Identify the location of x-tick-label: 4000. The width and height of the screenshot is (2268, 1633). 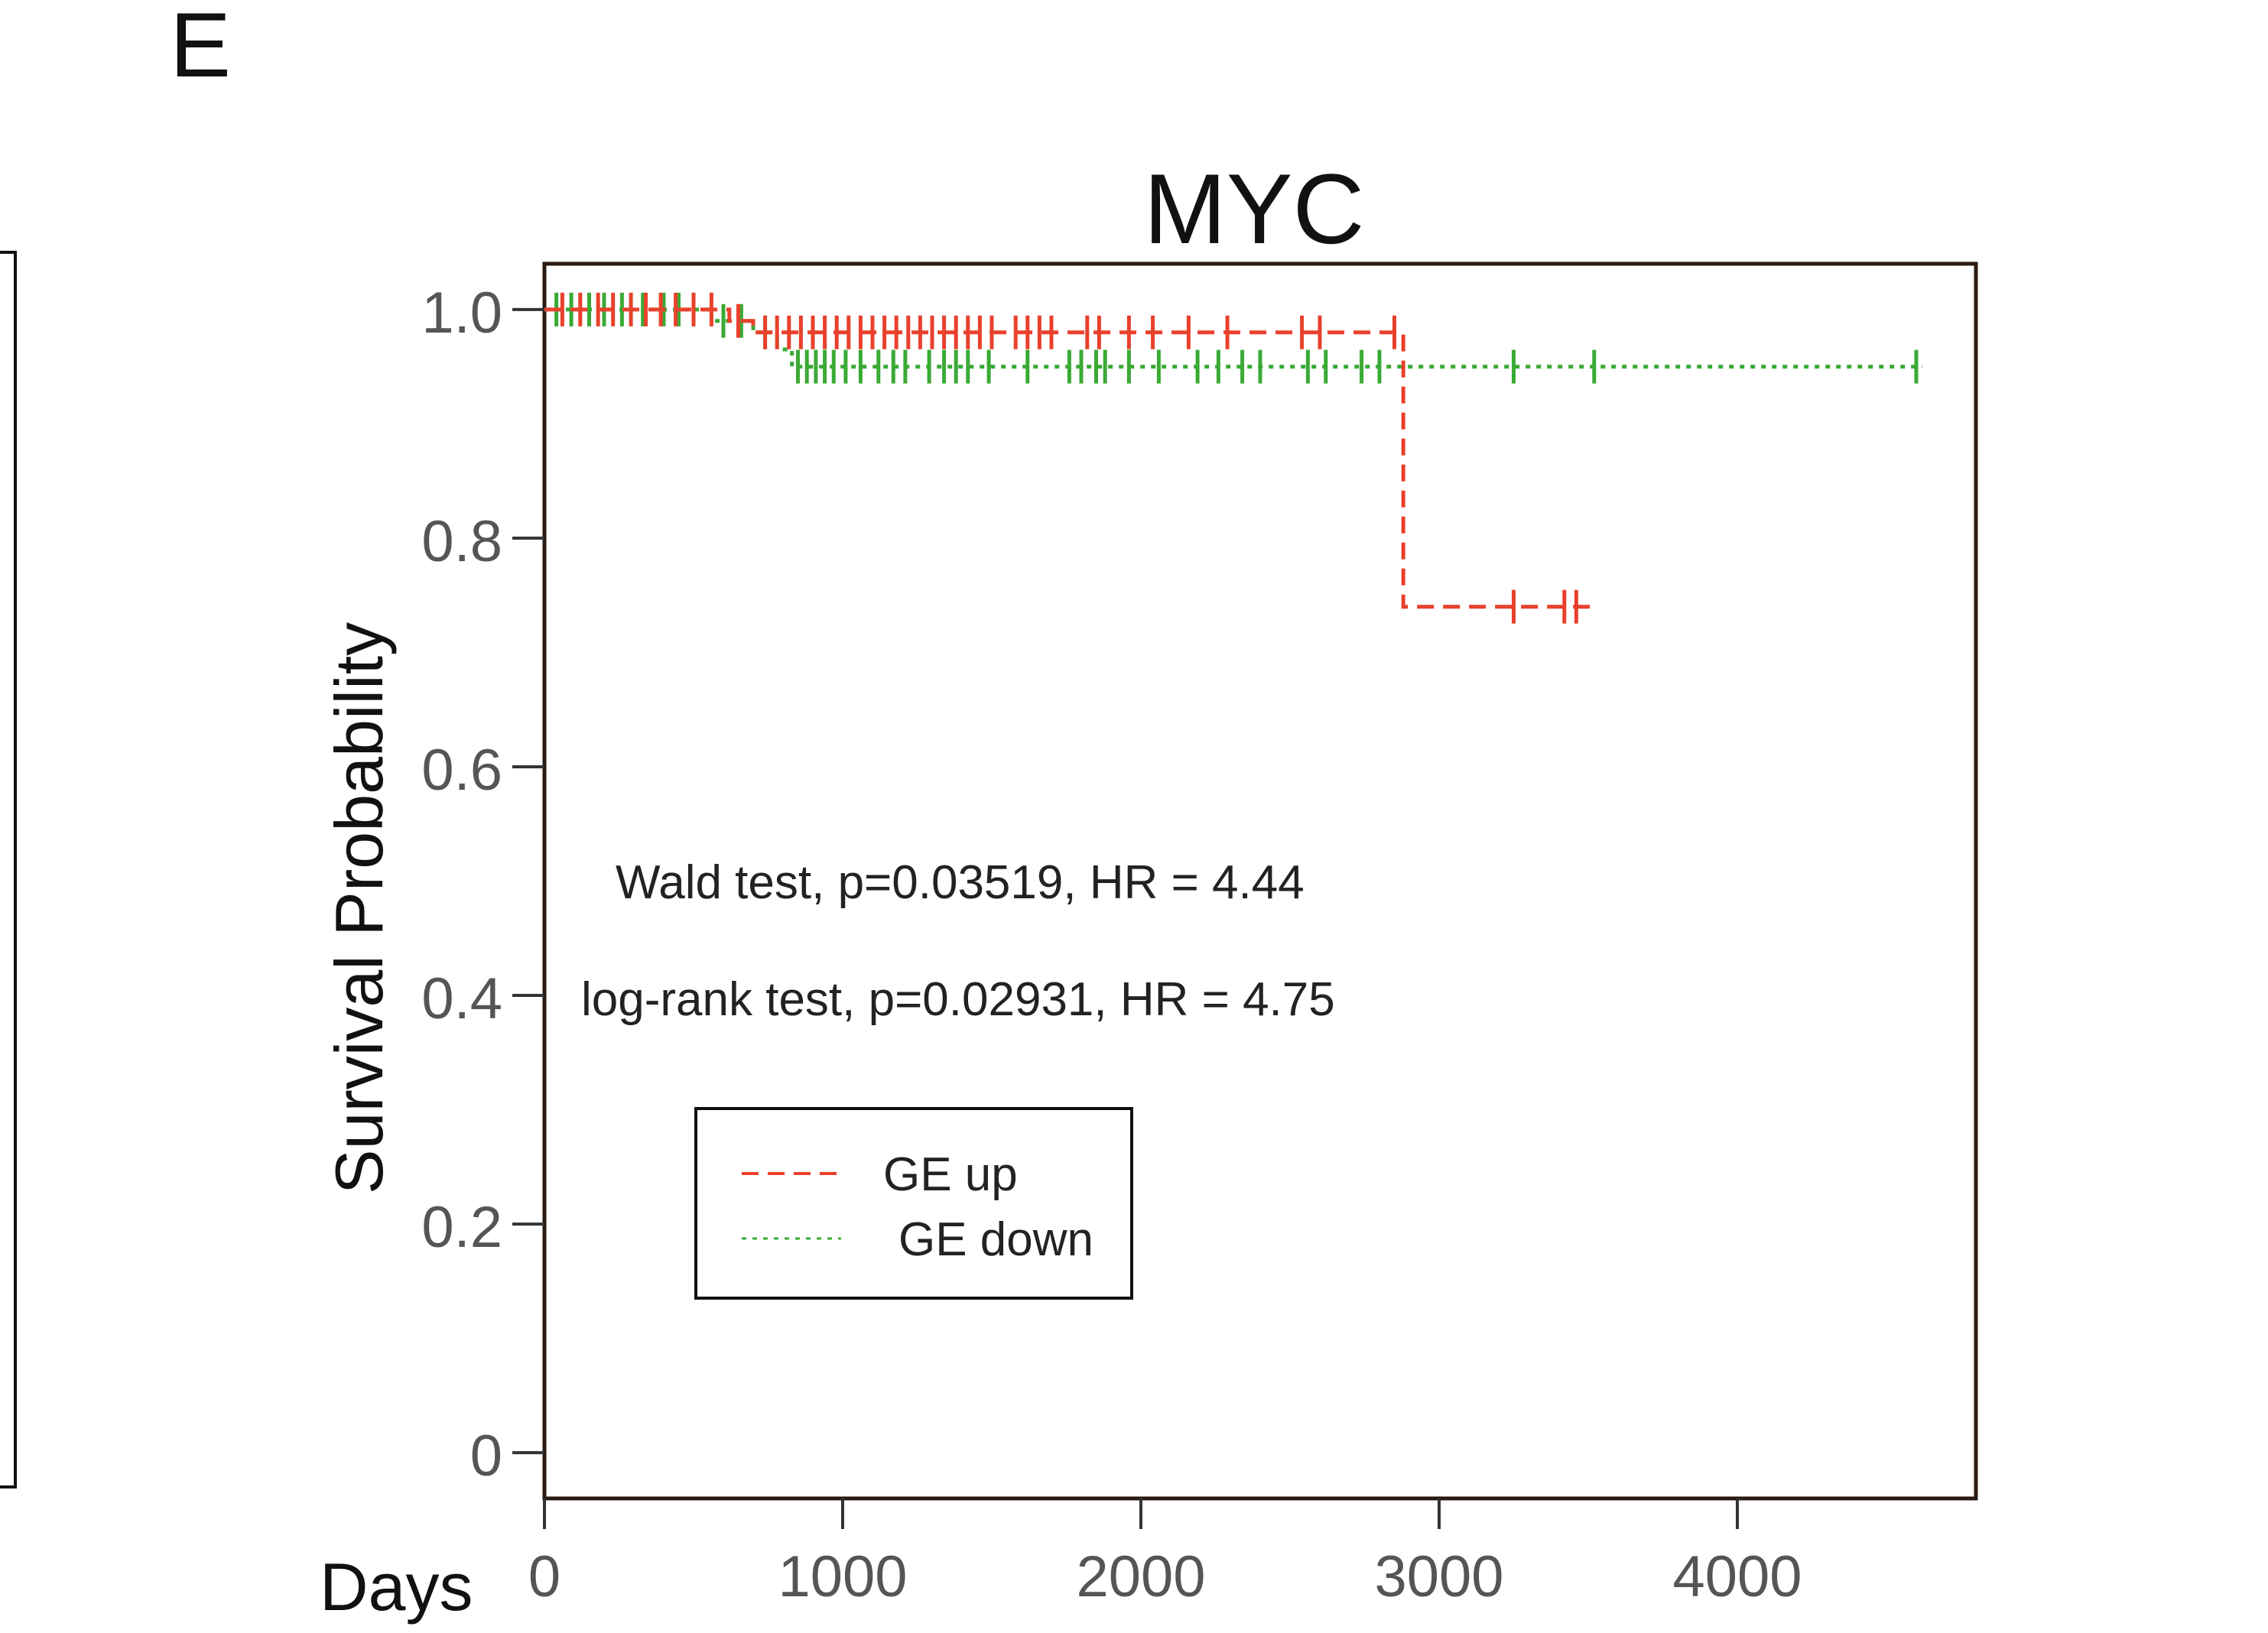
(1737, 1576).